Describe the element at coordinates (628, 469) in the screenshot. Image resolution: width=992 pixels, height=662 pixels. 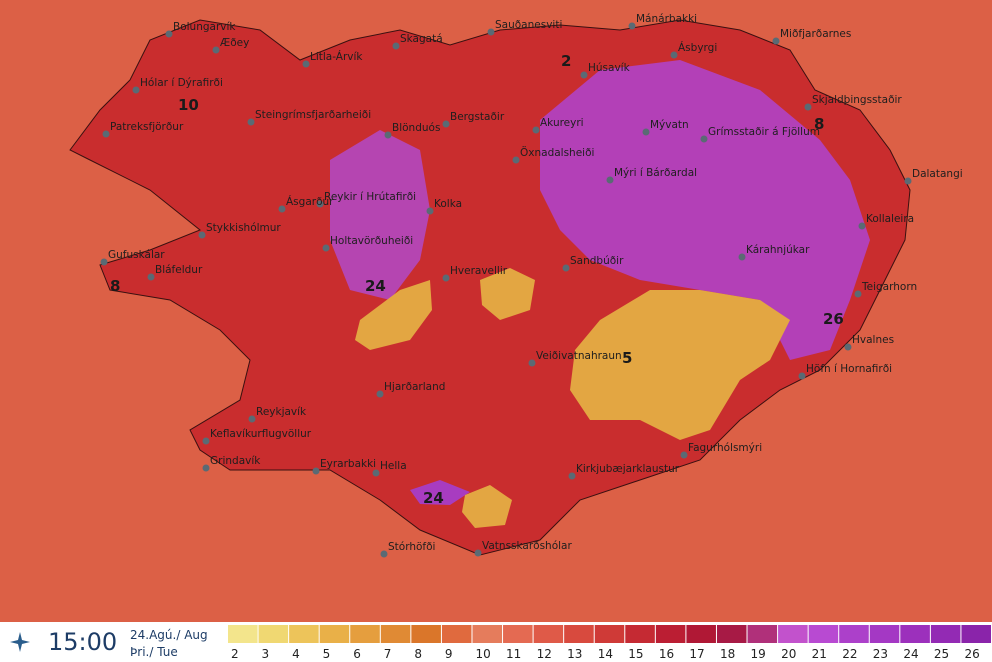
I see `place-label: Kirkjubæjarklaustur` at that location.